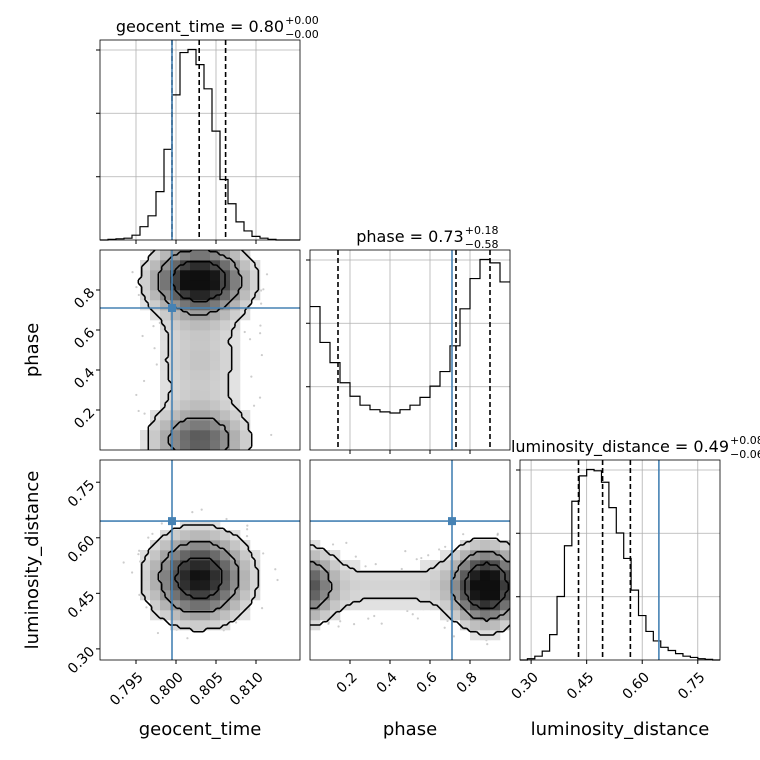 This screenshot has height=760, width=760. What do you see at coordinates (482, 230) in the screenshot?
I see `panel-title-sup-phase: +0.18` at bounding box center [482, 230].